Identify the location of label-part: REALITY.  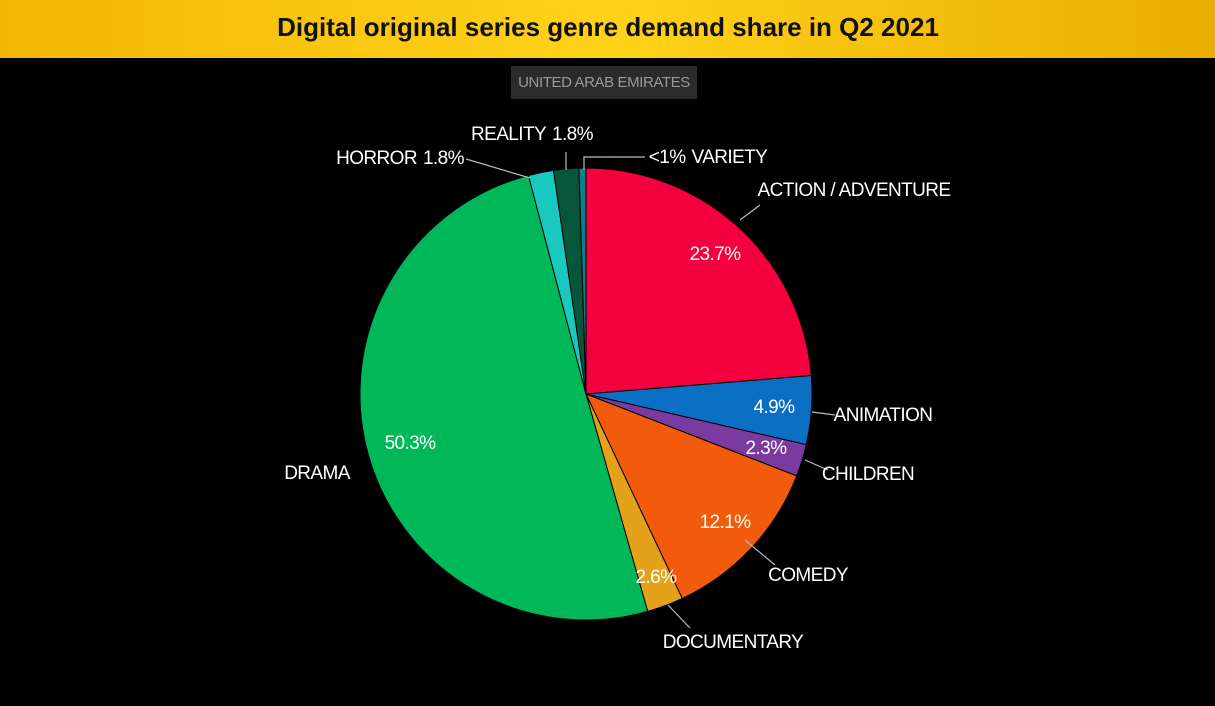
(509, 134).